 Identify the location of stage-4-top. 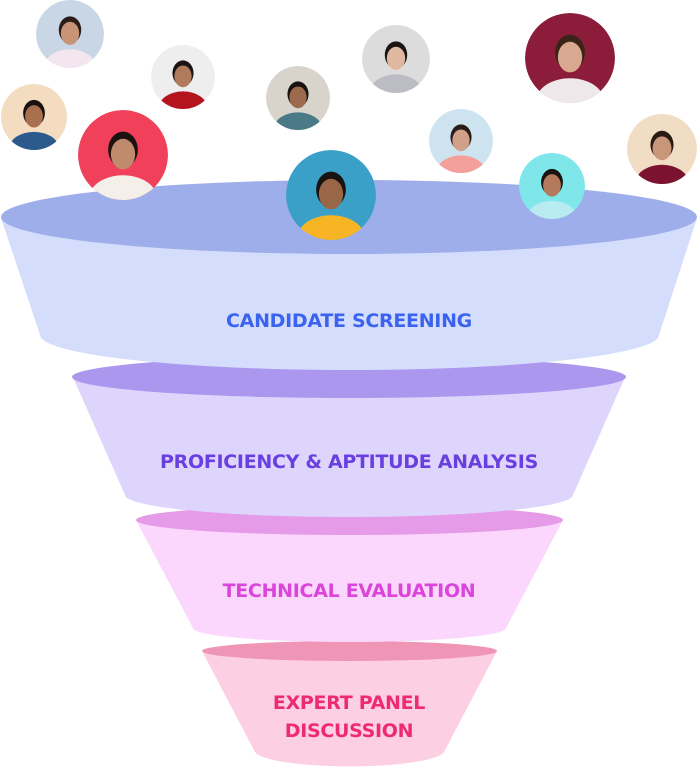
(349, 651).